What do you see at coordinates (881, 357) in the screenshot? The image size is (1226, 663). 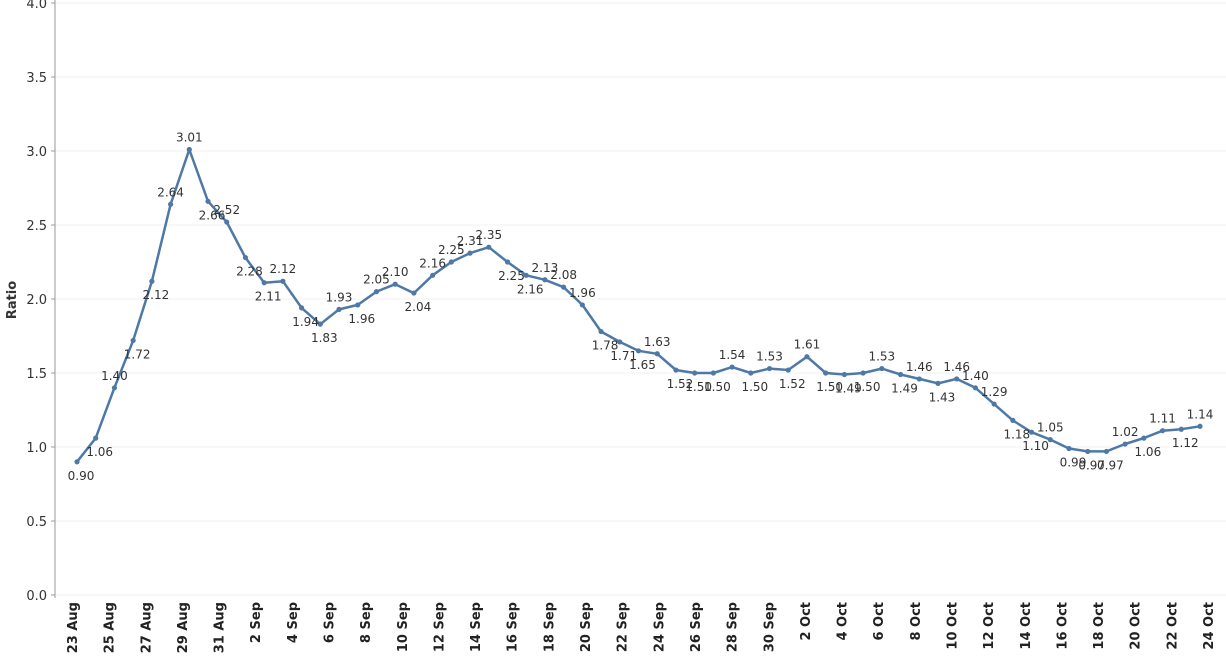 I see `data-label: 1.53` at bounding box center [881, 357].